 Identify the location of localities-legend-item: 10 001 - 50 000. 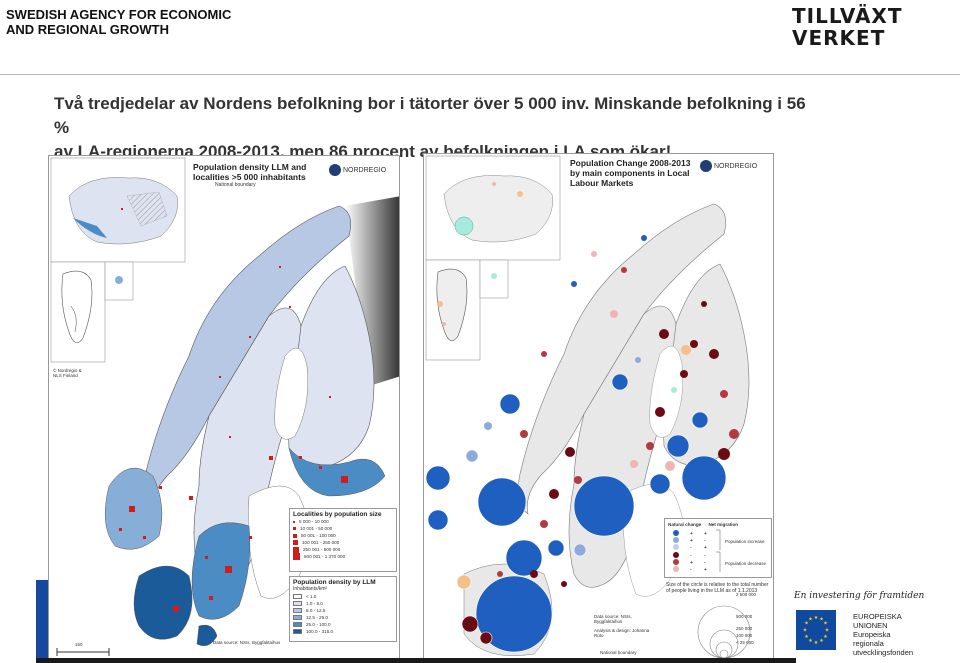
(343, 528).